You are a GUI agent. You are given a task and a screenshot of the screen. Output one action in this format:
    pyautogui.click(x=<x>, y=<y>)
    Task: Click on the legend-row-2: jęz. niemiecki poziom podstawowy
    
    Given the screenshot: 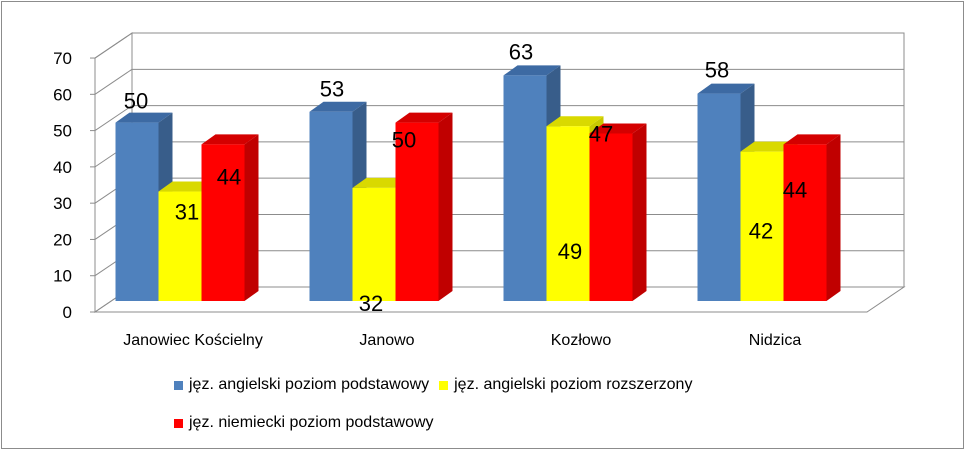 What is the action you would take?
    pyautogui.click(x=309, y=423)
    